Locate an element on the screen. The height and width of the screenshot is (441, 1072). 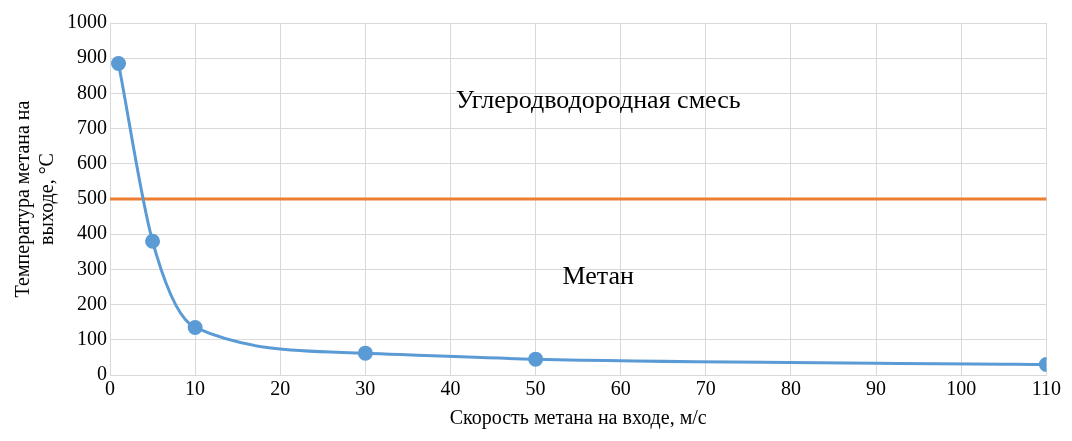
y-tick-label: 700 is located at coordinates (92, 126).